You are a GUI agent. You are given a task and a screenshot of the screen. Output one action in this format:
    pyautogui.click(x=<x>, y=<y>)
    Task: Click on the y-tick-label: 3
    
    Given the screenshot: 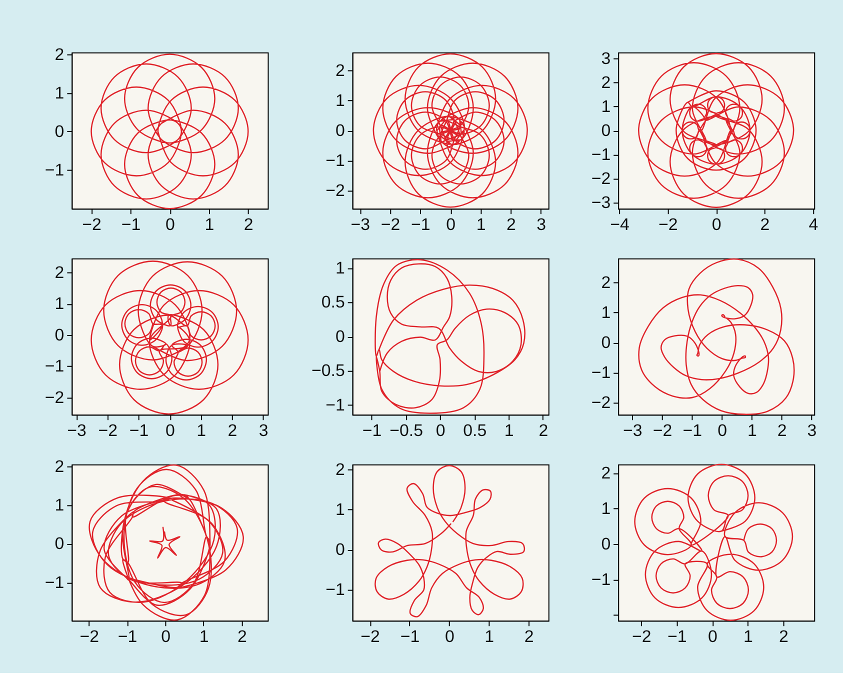 What is the action you would take?
    pyautogui.click(x=606, y=58)
    